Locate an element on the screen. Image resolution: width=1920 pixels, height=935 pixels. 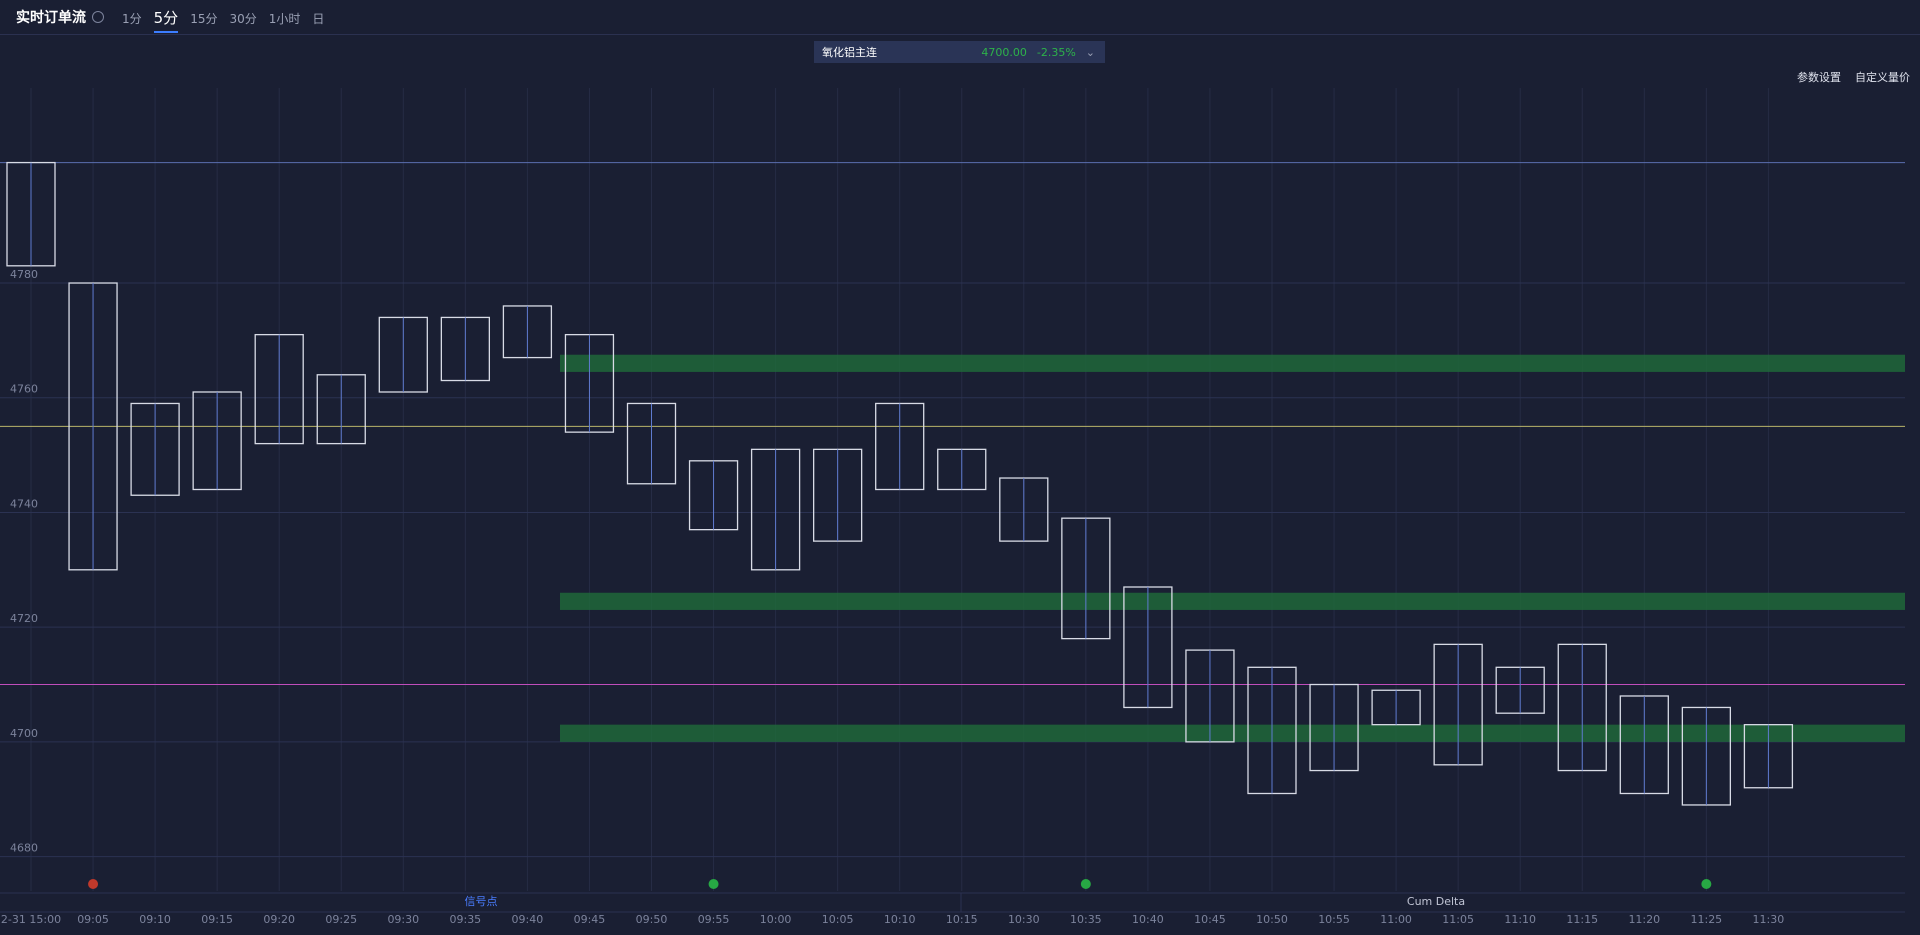
y-tick-label: 4760 is located at coordinates (24, 389).